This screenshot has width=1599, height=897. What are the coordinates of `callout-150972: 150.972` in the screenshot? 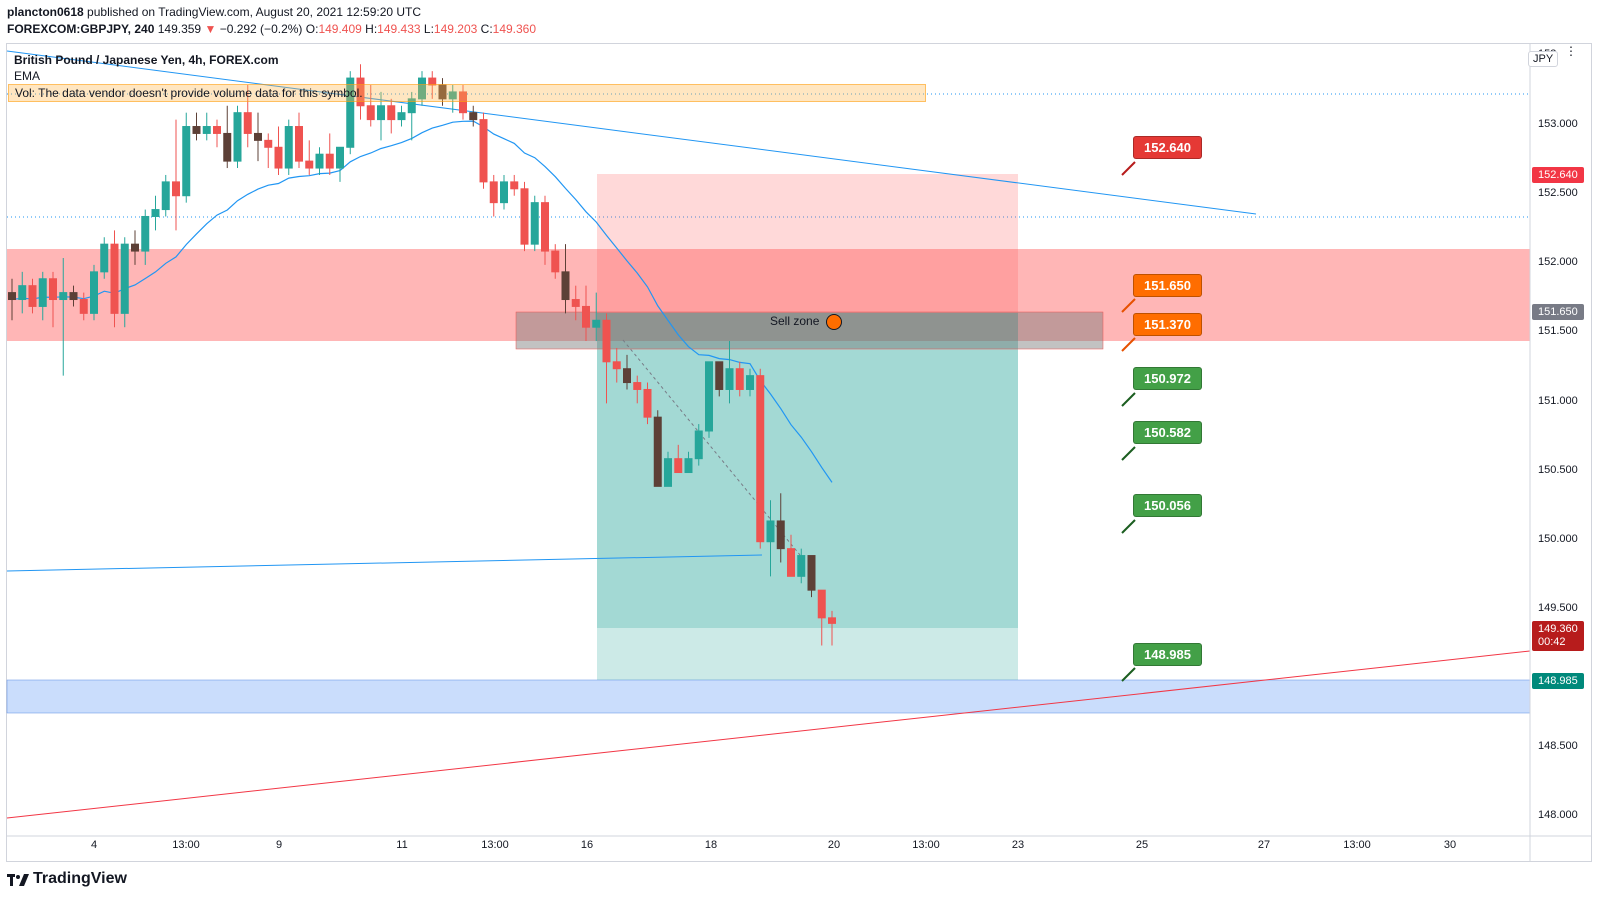 It's located at (1167, 378).